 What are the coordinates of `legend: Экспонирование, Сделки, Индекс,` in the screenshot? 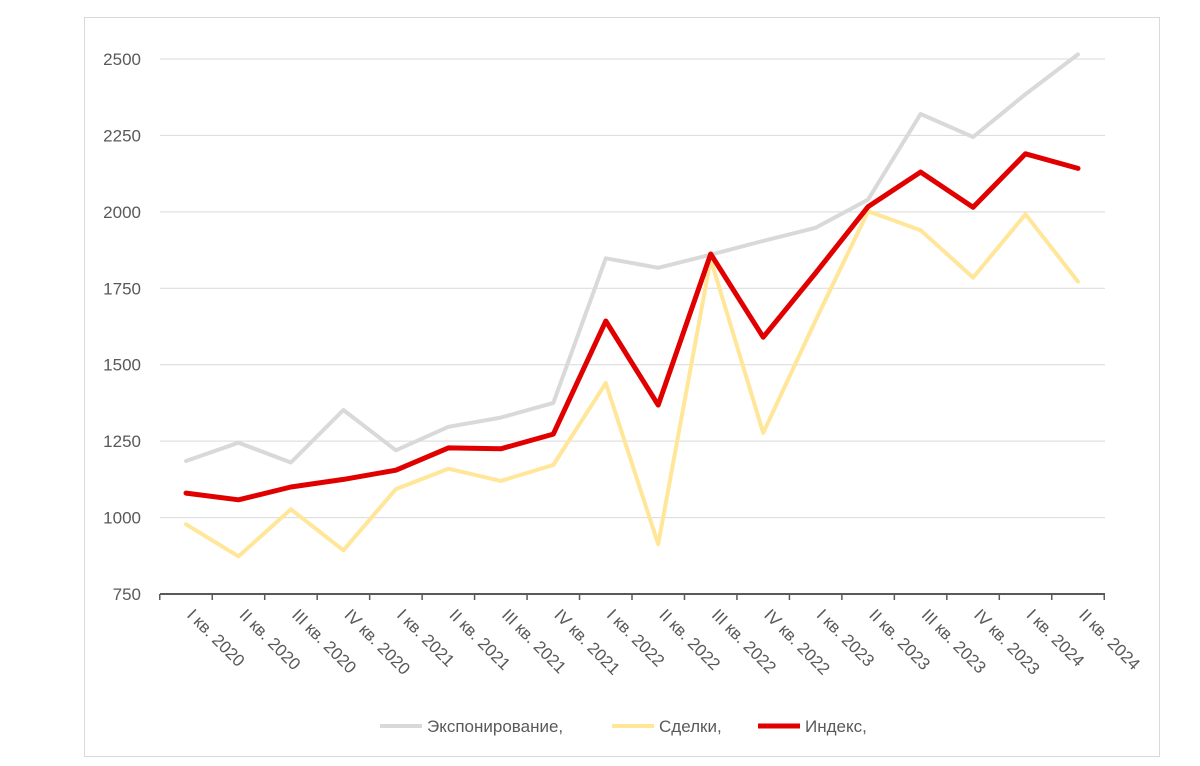 It's located at (623, 726).